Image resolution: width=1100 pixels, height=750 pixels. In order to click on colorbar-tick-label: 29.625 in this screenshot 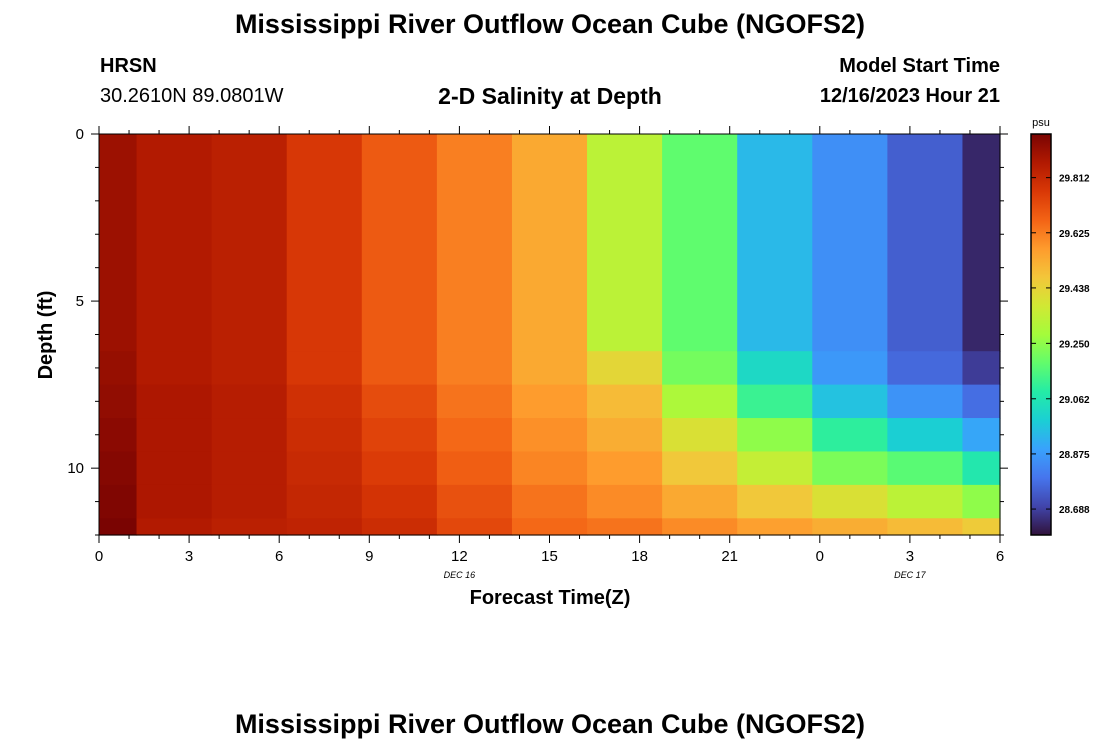, I will do `click(1074, 234)`.